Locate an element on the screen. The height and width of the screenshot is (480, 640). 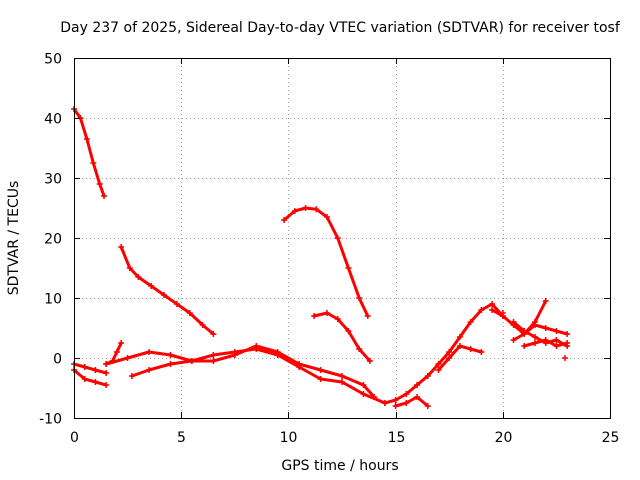
x-tick-label: 0 is located at coordinates (74, 438).